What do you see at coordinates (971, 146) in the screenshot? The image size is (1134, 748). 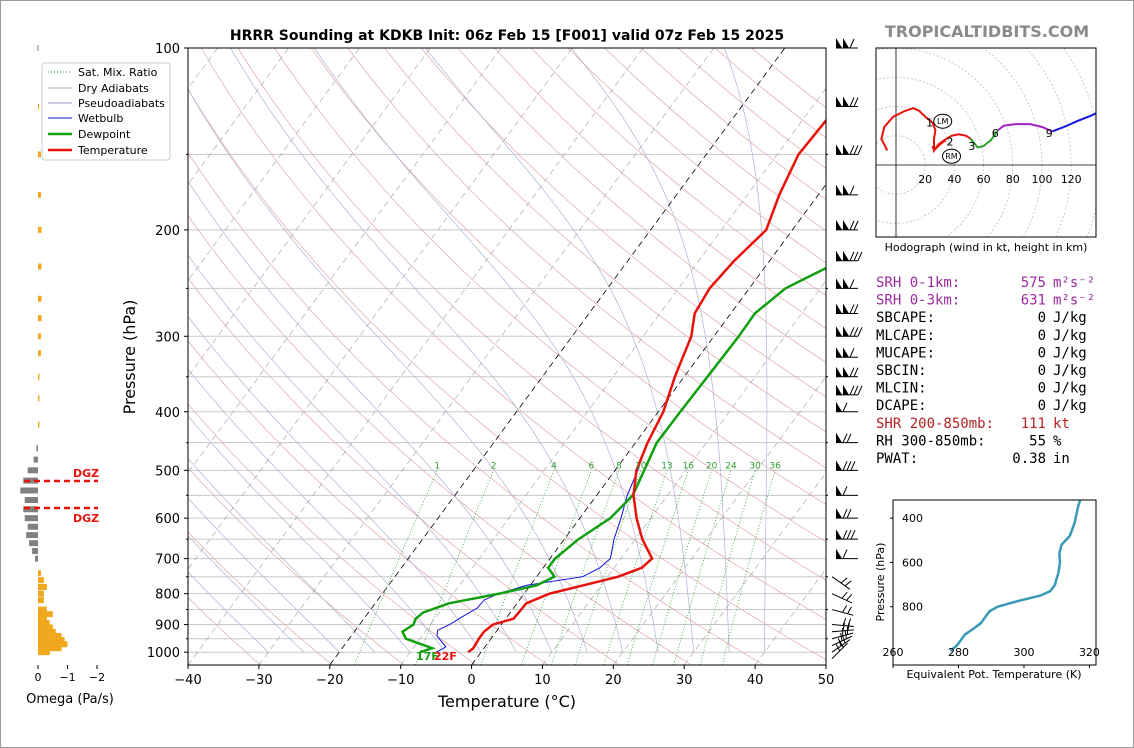 I see `hodograph-height-label: 3` at bounding box center [971, 146].